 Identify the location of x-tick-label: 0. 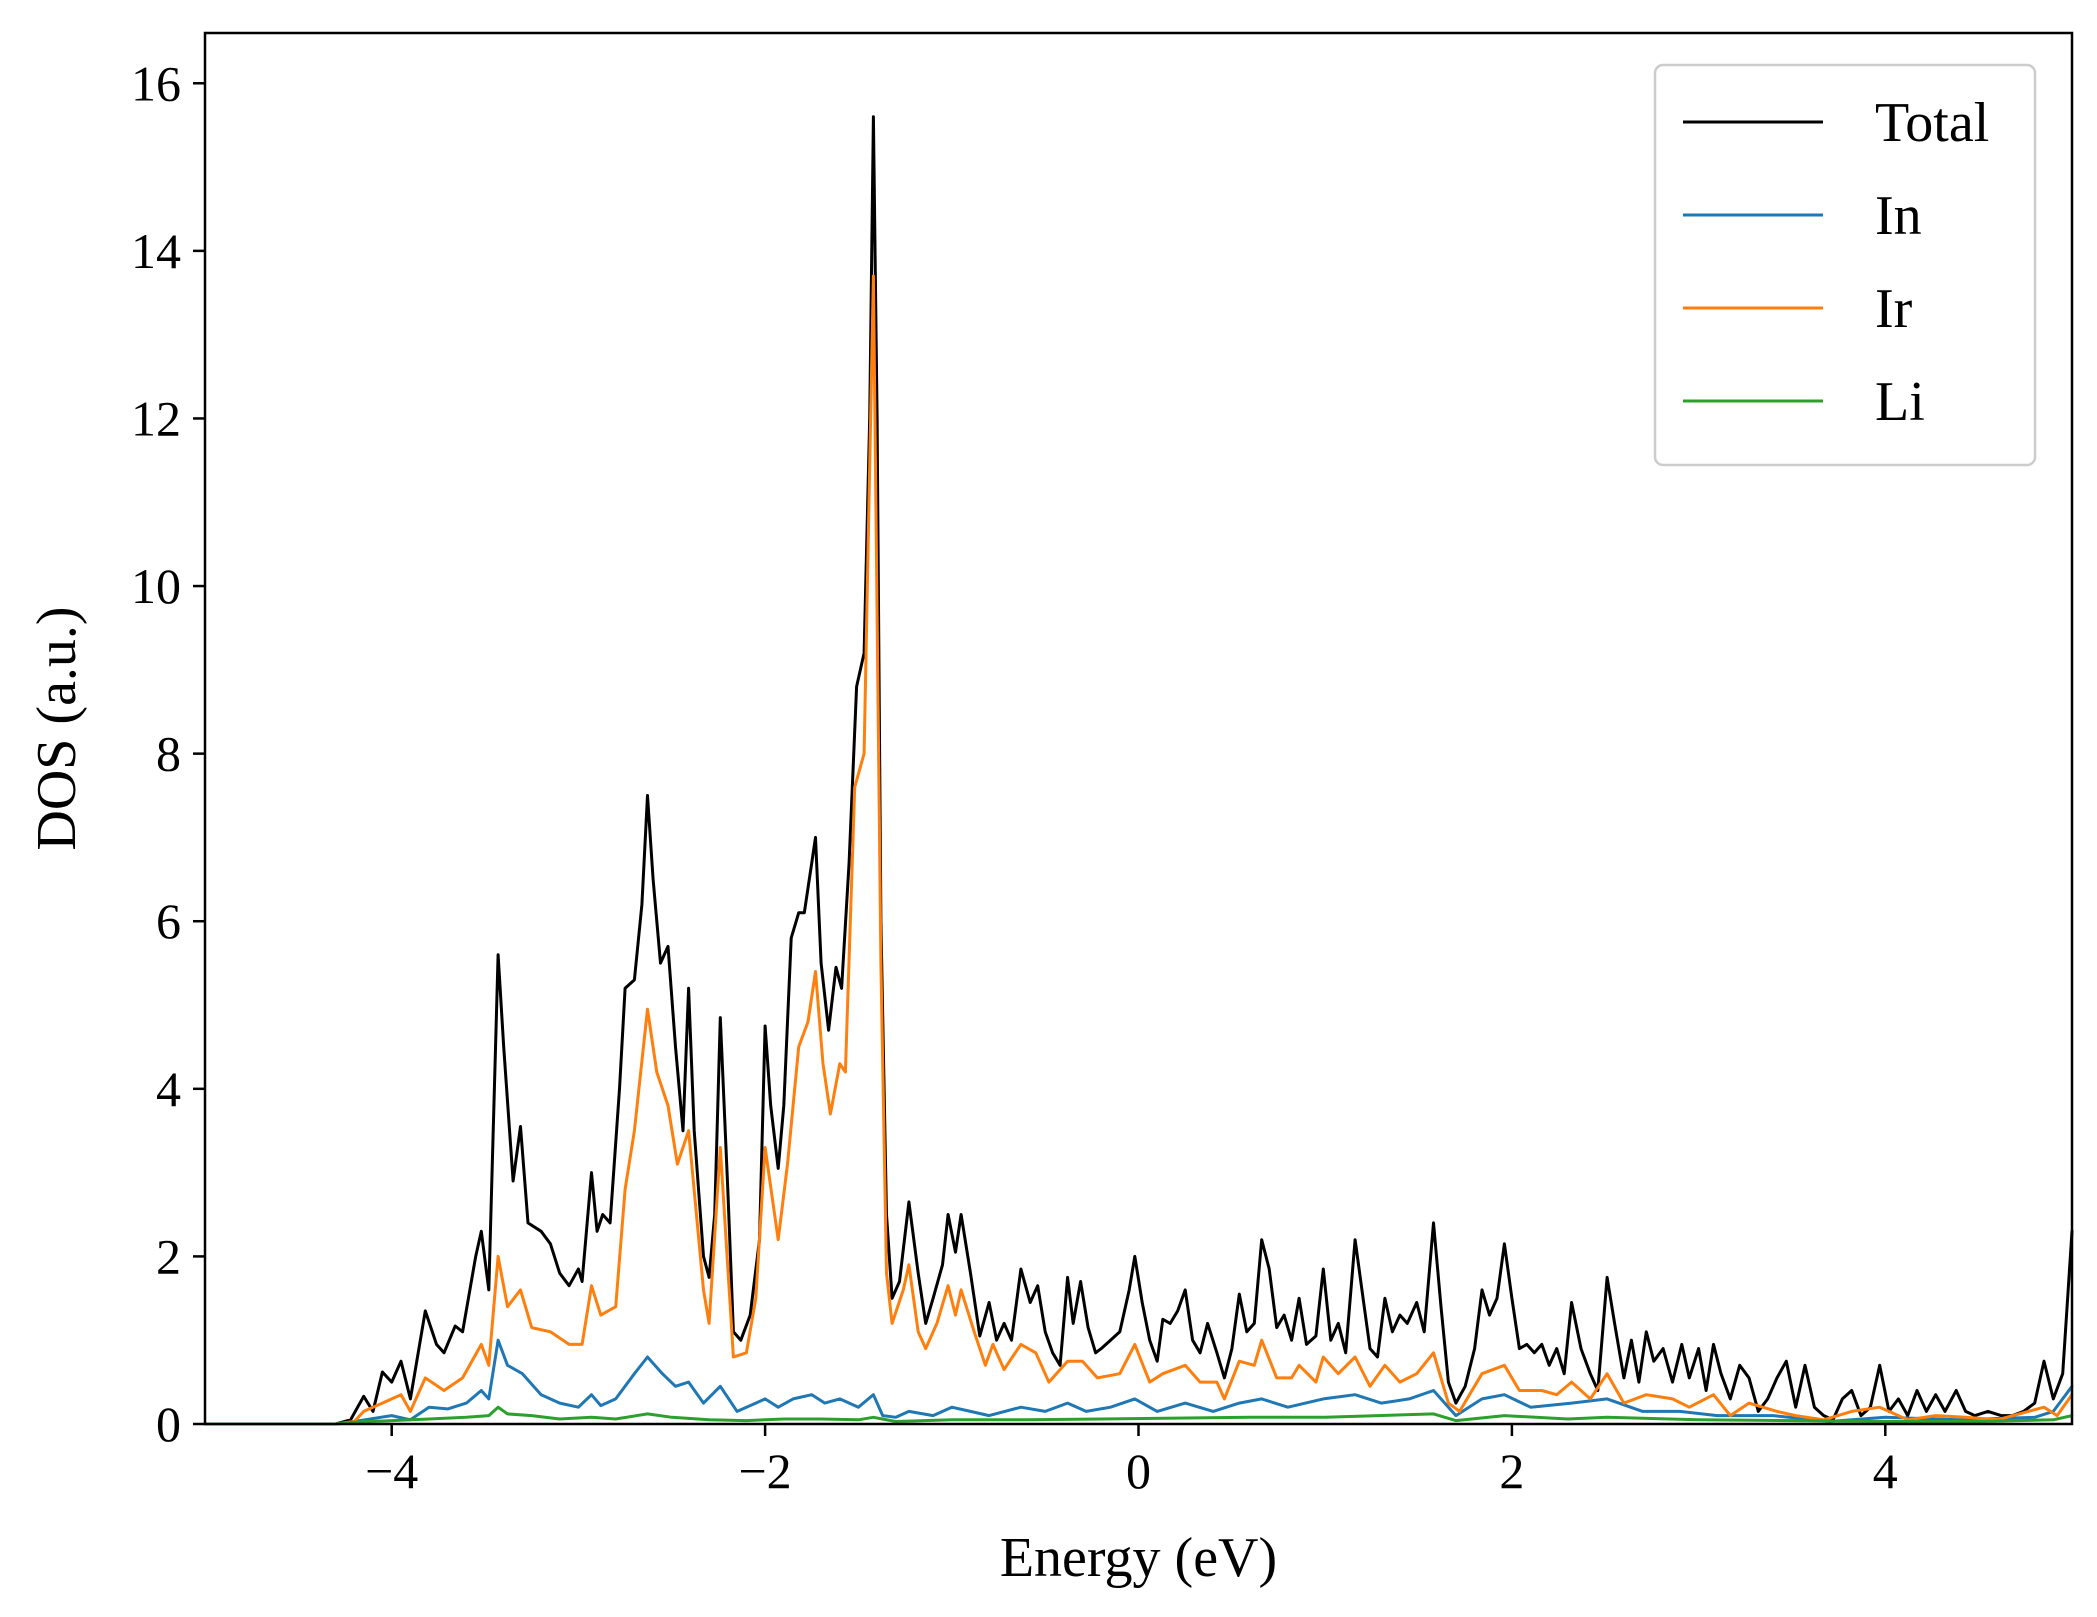
(1138, 1471).